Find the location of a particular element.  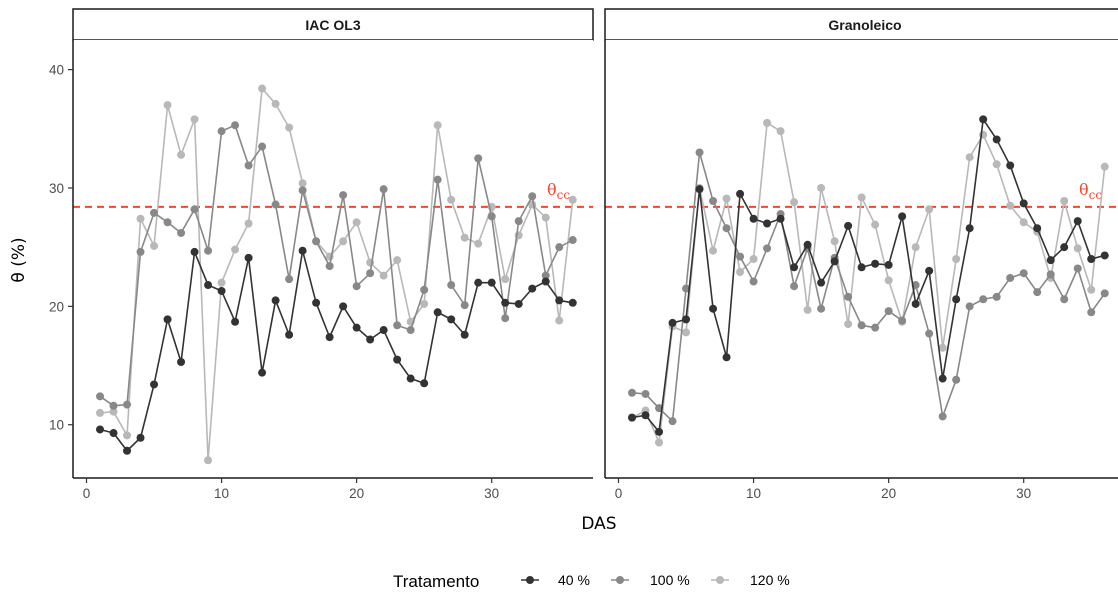

x-axis-title: DAS is located at coordinates (598, 524).